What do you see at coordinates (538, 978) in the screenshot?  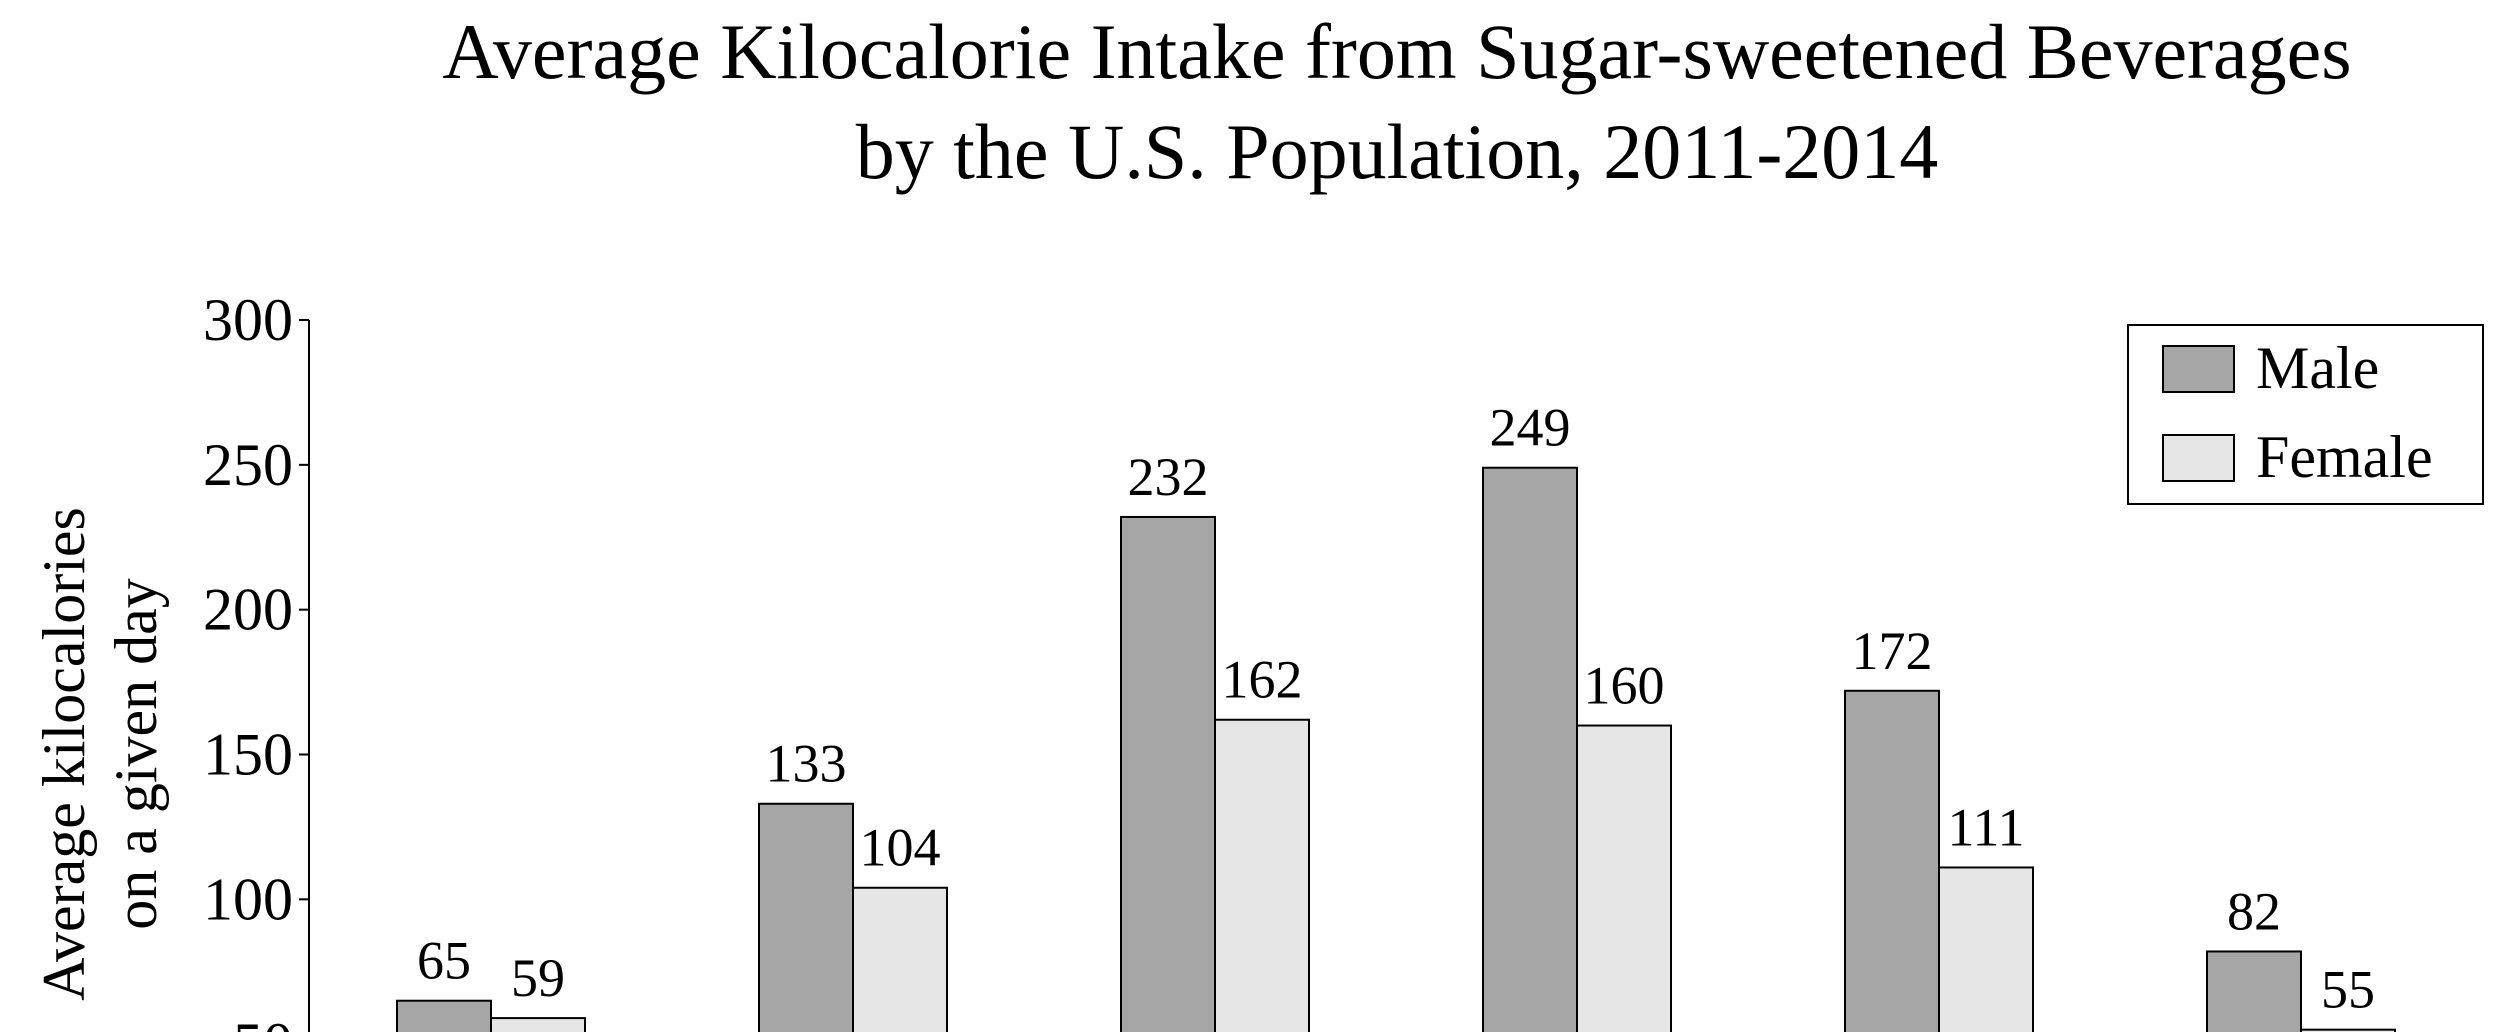 I see `value-label: 59` at bounding box center [538, 978].